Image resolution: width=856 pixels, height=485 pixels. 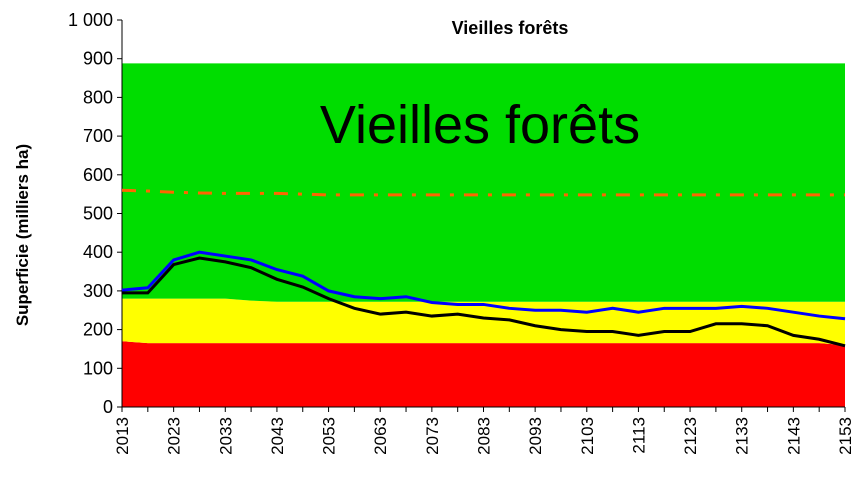 I want to click on x-tick-label: 2053, so click(x=329, y=436).